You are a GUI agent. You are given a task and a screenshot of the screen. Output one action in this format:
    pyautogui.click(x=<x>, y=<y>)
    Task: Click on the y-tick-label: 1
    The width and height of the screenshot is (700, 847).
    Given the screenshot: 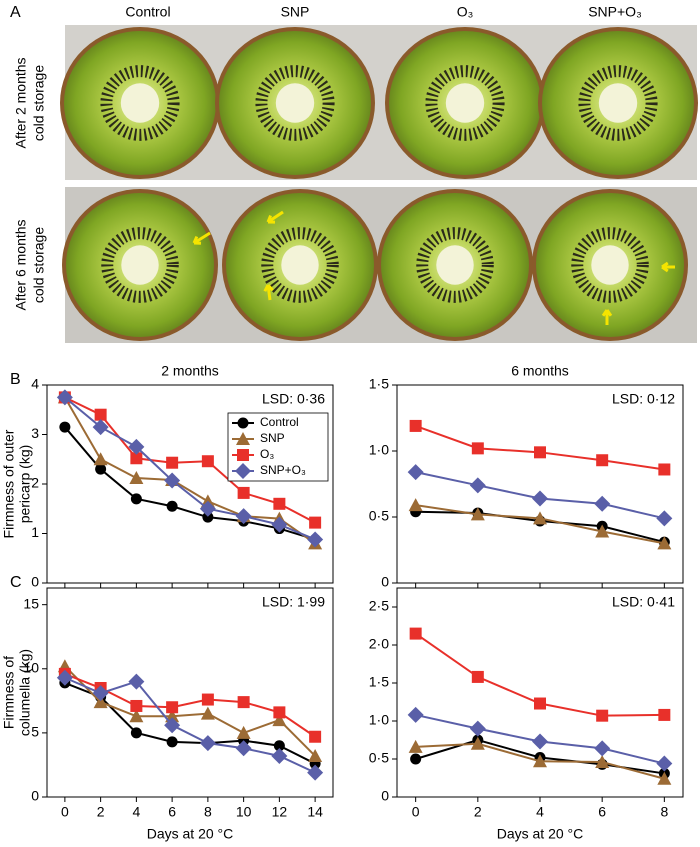 What is the action you would take?
    pyautogui.click(x=35, y=532)
    